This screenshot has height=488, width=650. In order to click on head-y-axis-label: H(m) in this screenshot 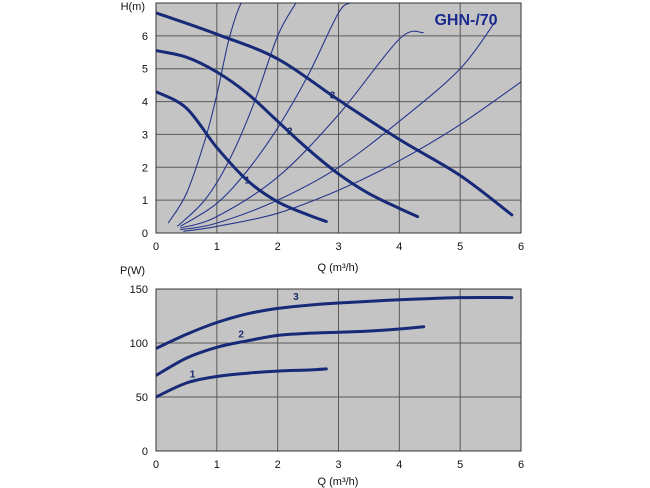, I will do `click(133, 7)`.